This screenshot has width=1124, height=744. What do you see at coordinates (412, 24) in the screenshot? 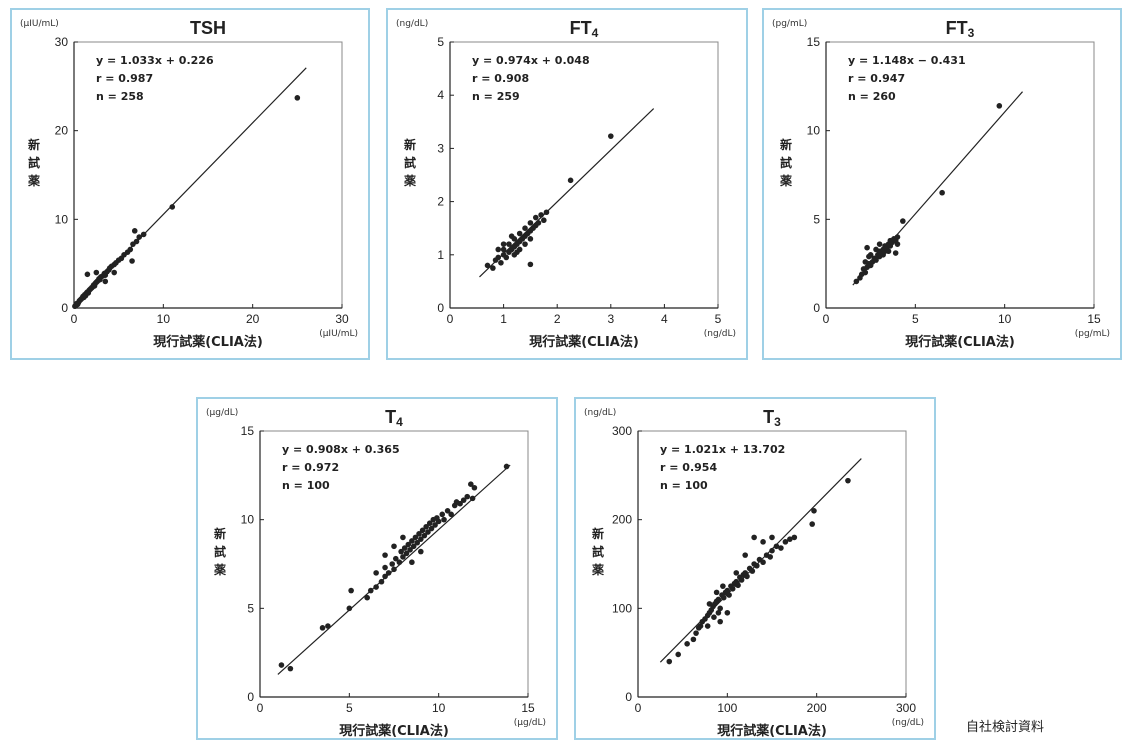
I see `y-unit-label: (ng/dL)` at bounding box center [412, 24].